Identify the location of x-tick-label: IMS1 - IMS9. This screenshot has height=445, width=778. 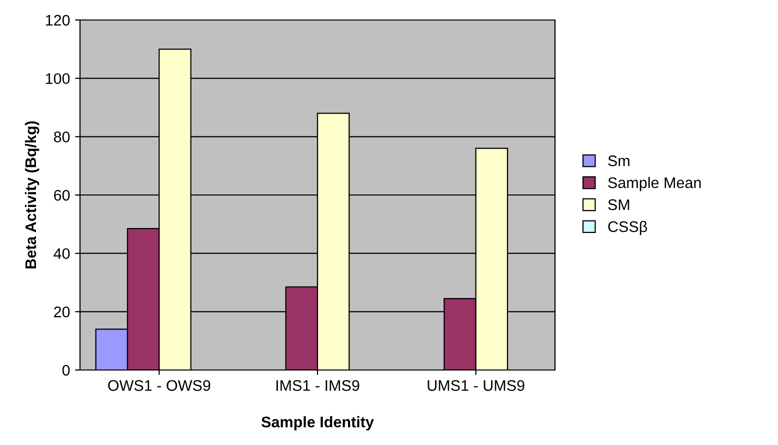
(318, 385).